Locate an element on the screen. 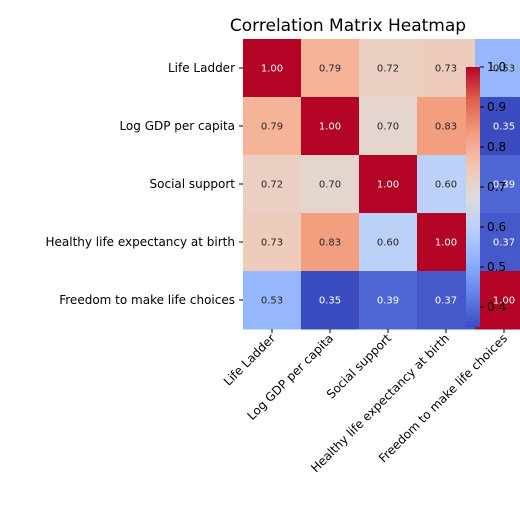 Image resolution: width=520 pixels, height=520 pixels. colorbar-tick-label: 0.6 is located at coordinates (496, 227).